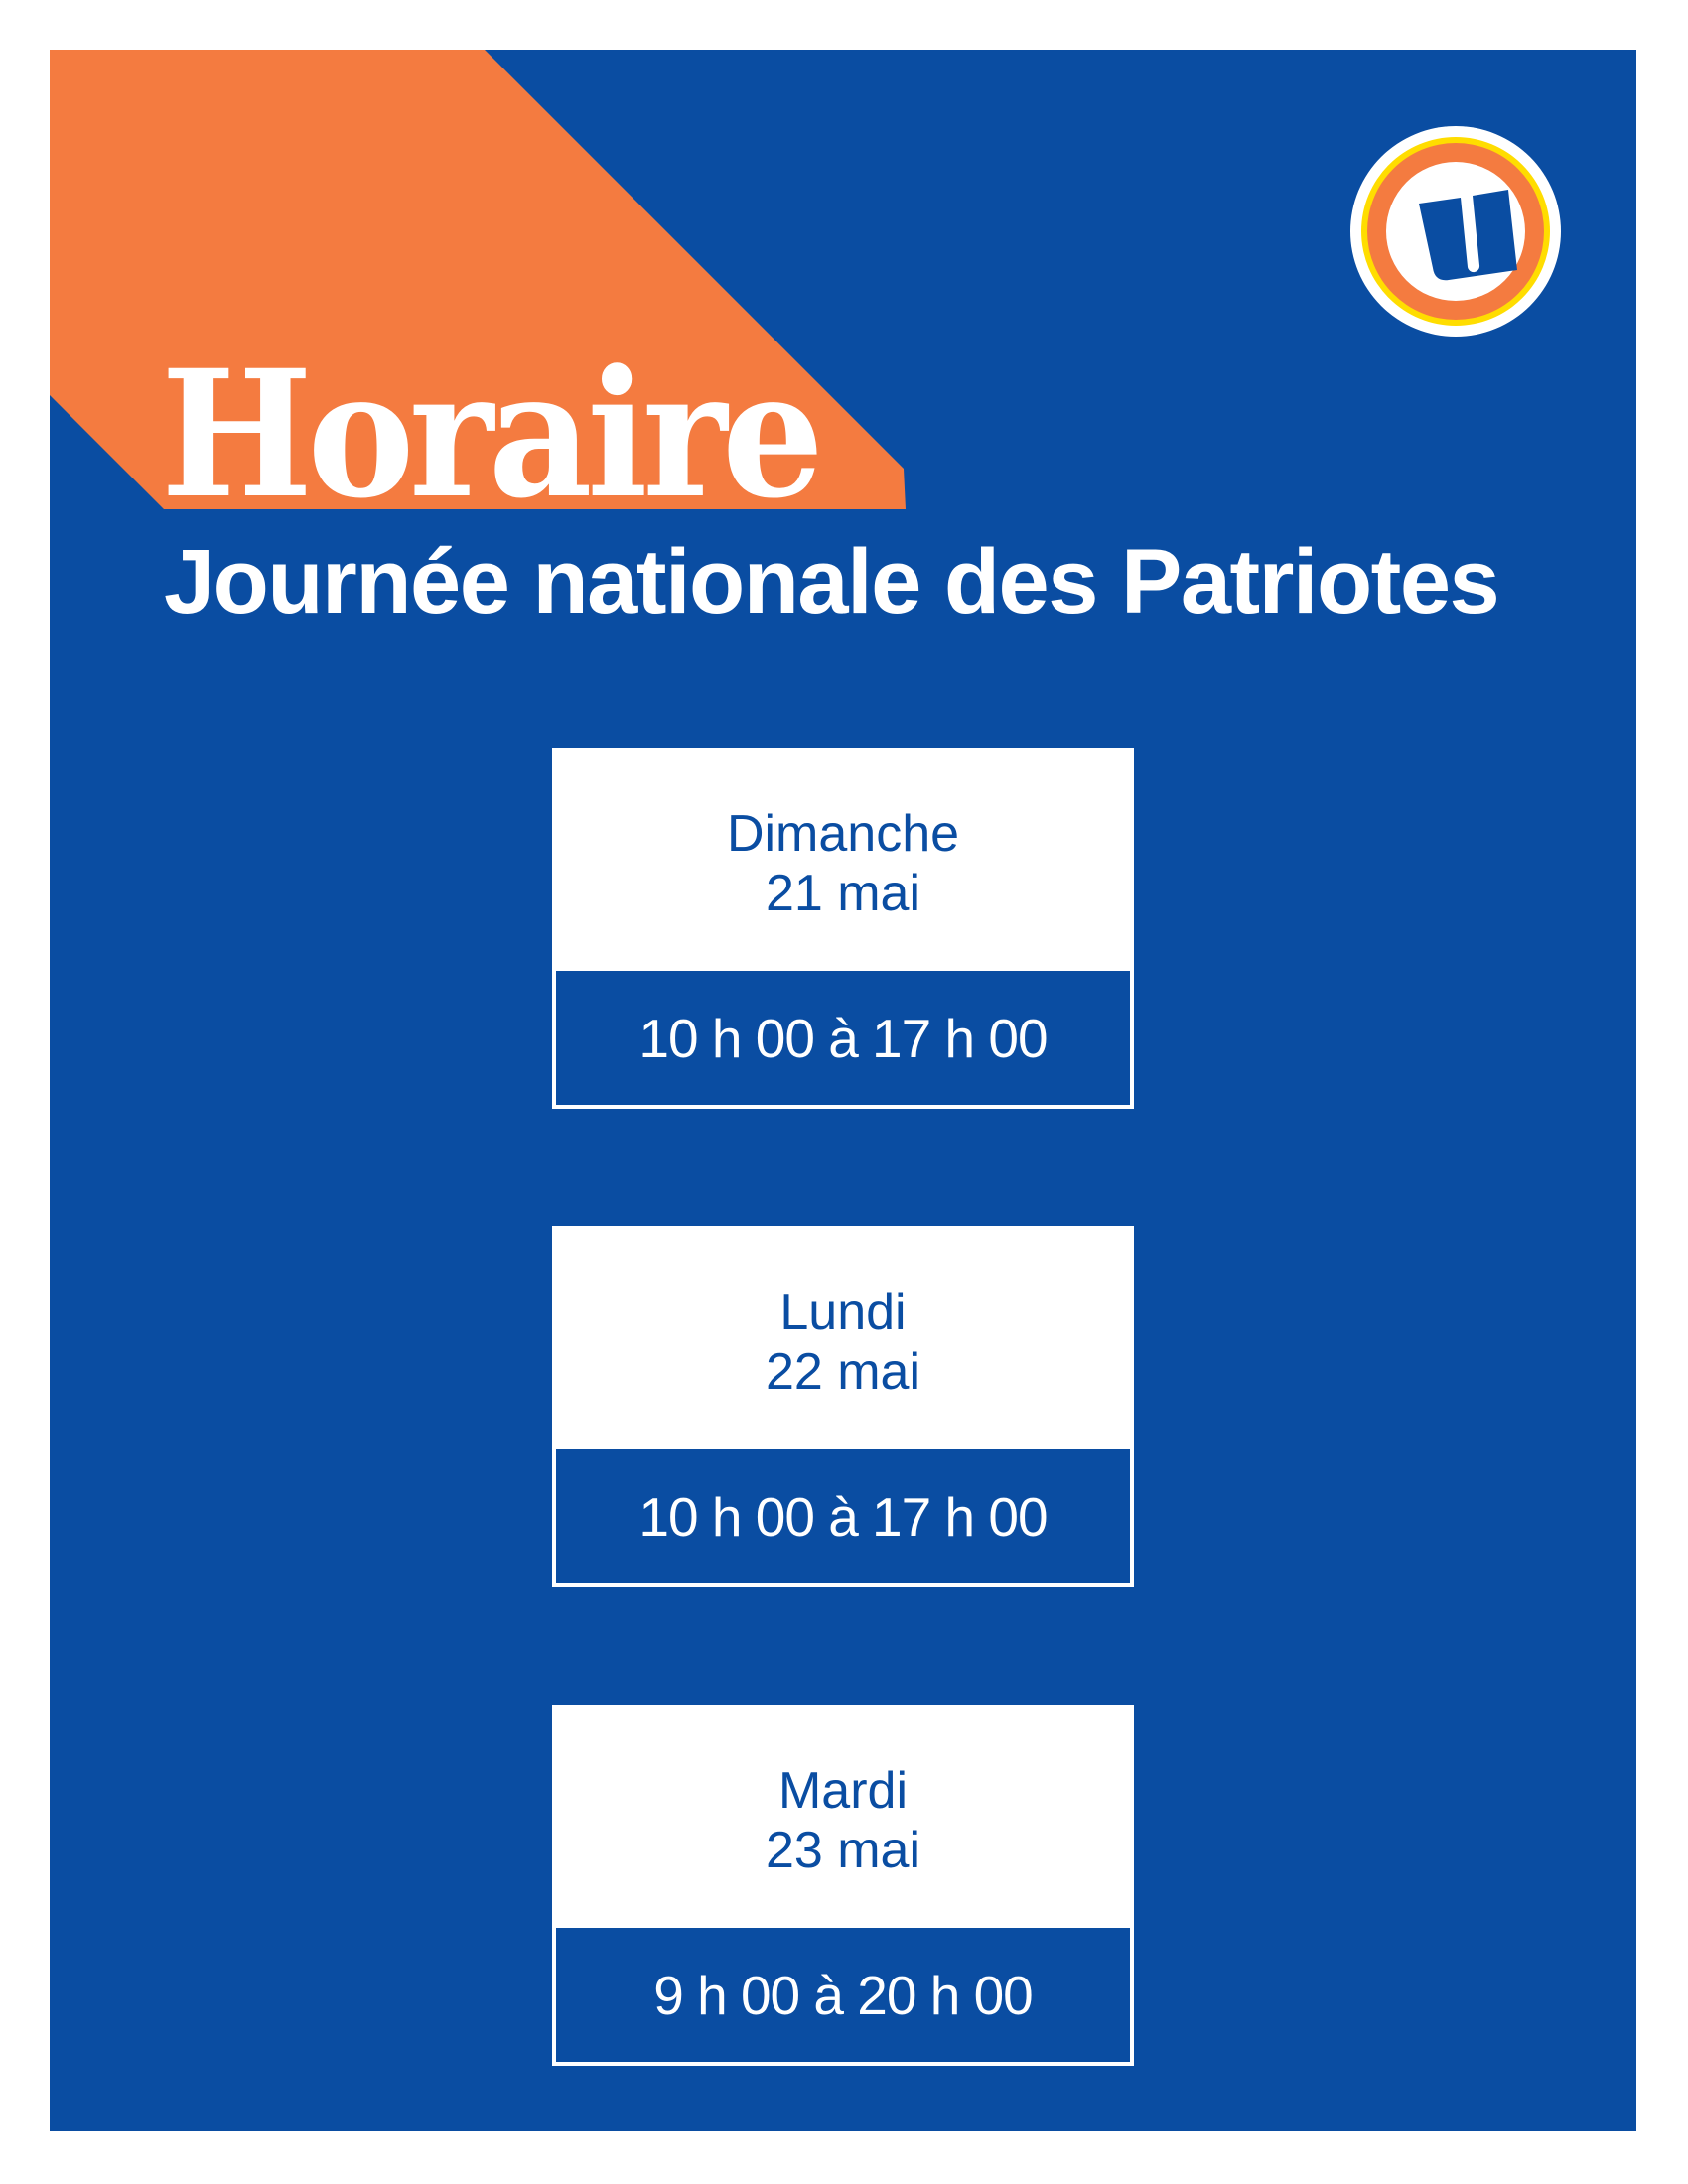 This screenshot has height=2184, width=1688. What do you see at coordinates (843, 833) in the screenshot?
I see `day-label: Dimanche` at bounding box center [843, 833].